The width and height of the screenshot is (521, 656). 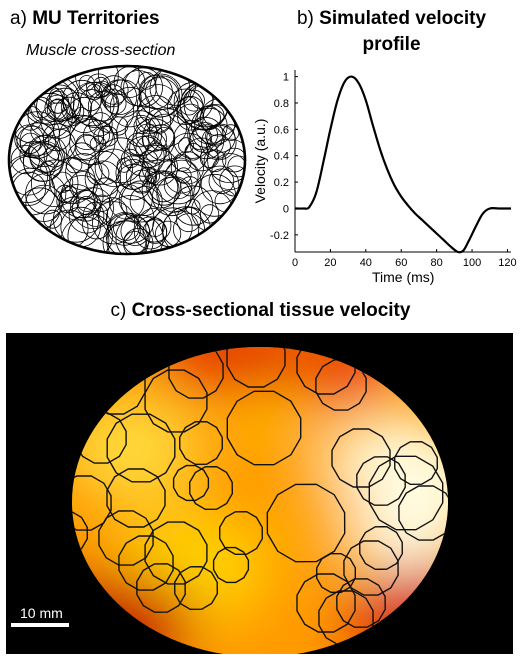 What do you see at coordinates (507, 263) in the screenshot?
I see `x-tick-label: 120` at bounding box center [507, 263].